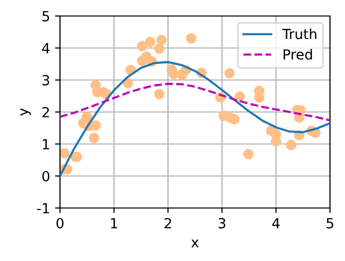 Image resolution: width=345 pixels, height=261 pixels. Describe the element at coordinates (330, 223) in the screenshot. I see `x-tick-label: 5` at that location.